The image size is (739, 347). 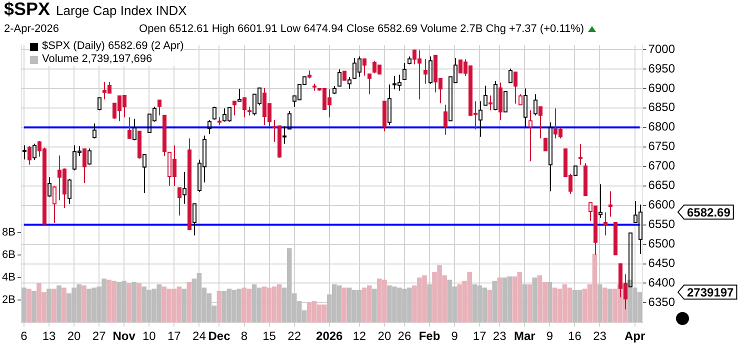 What do you see at coordinates (27, 9) in the screenshot?
I see `chart-title: $SPX` at bounding box center [27, 9].